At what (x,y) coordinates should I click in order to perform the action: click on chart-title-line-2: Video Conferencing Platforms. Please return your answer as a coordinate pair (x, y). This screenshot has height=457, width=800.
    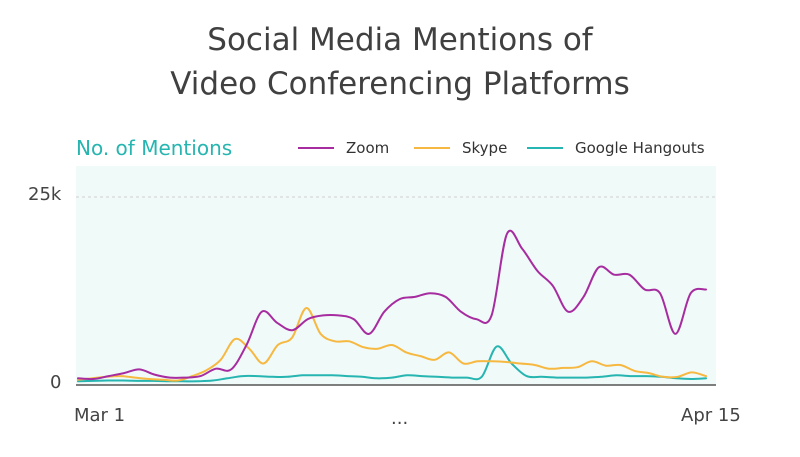
    Looking at the image, I should click on (400, 84).